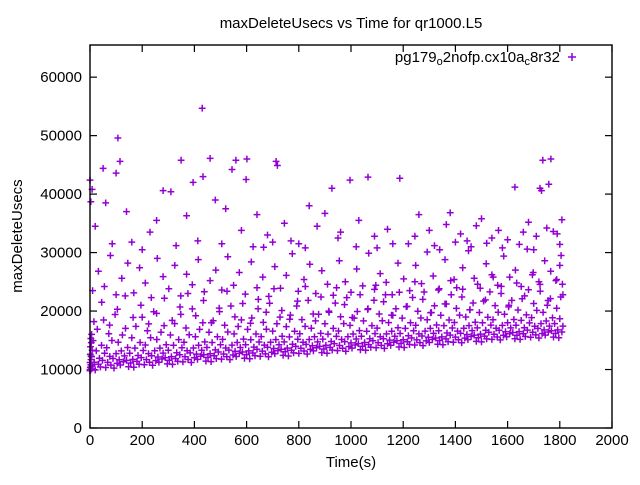 The image size is (640, 485). What do you see at coordinates (246, 440) in the screenshot?
I see `x-tick-label: 600` at bounding box center [246, 440].